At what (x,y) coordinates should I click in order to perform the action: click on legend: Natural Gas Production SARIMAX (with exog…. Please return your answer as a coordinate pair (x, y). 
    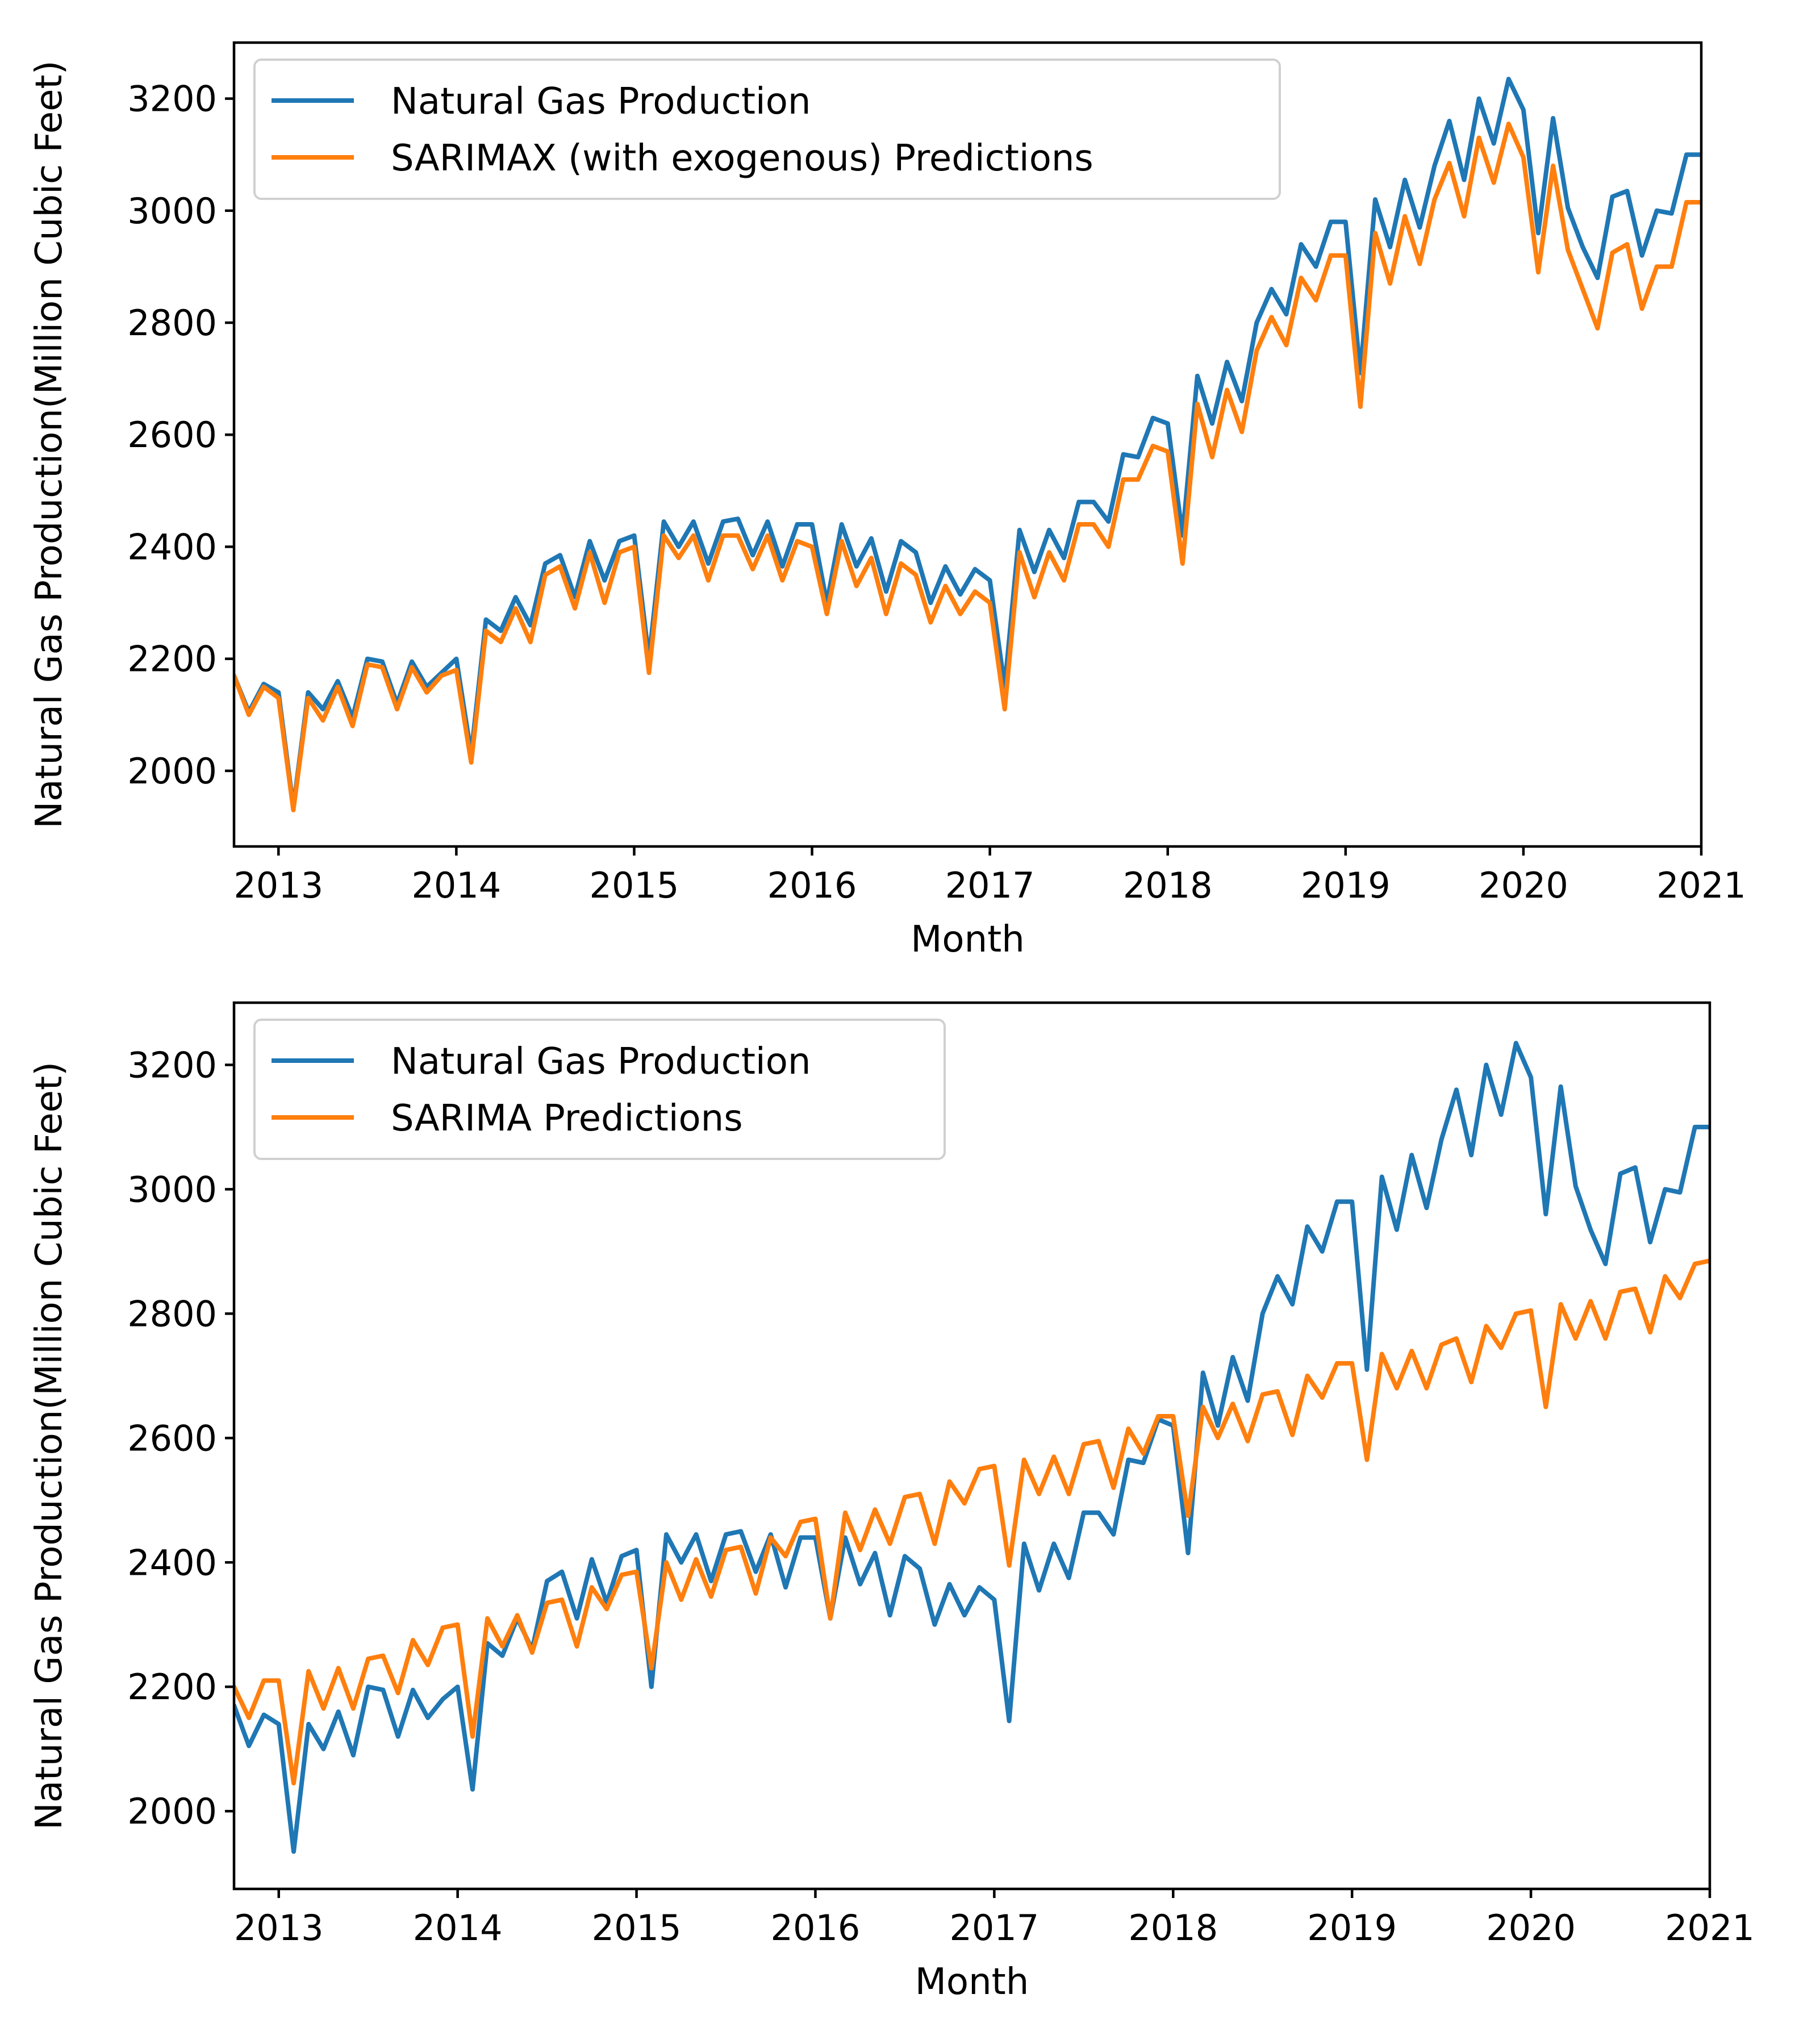
    Looking at the image, I should click on (767, 129).